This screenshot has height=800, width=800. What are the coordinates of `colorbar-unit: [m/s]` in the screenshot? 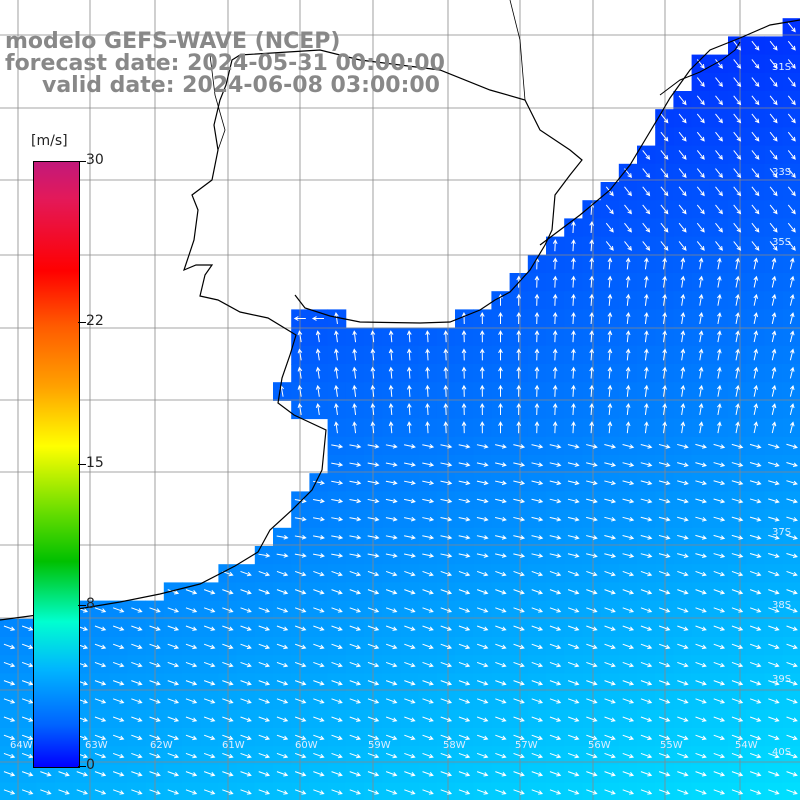 It's located at (49, 141).